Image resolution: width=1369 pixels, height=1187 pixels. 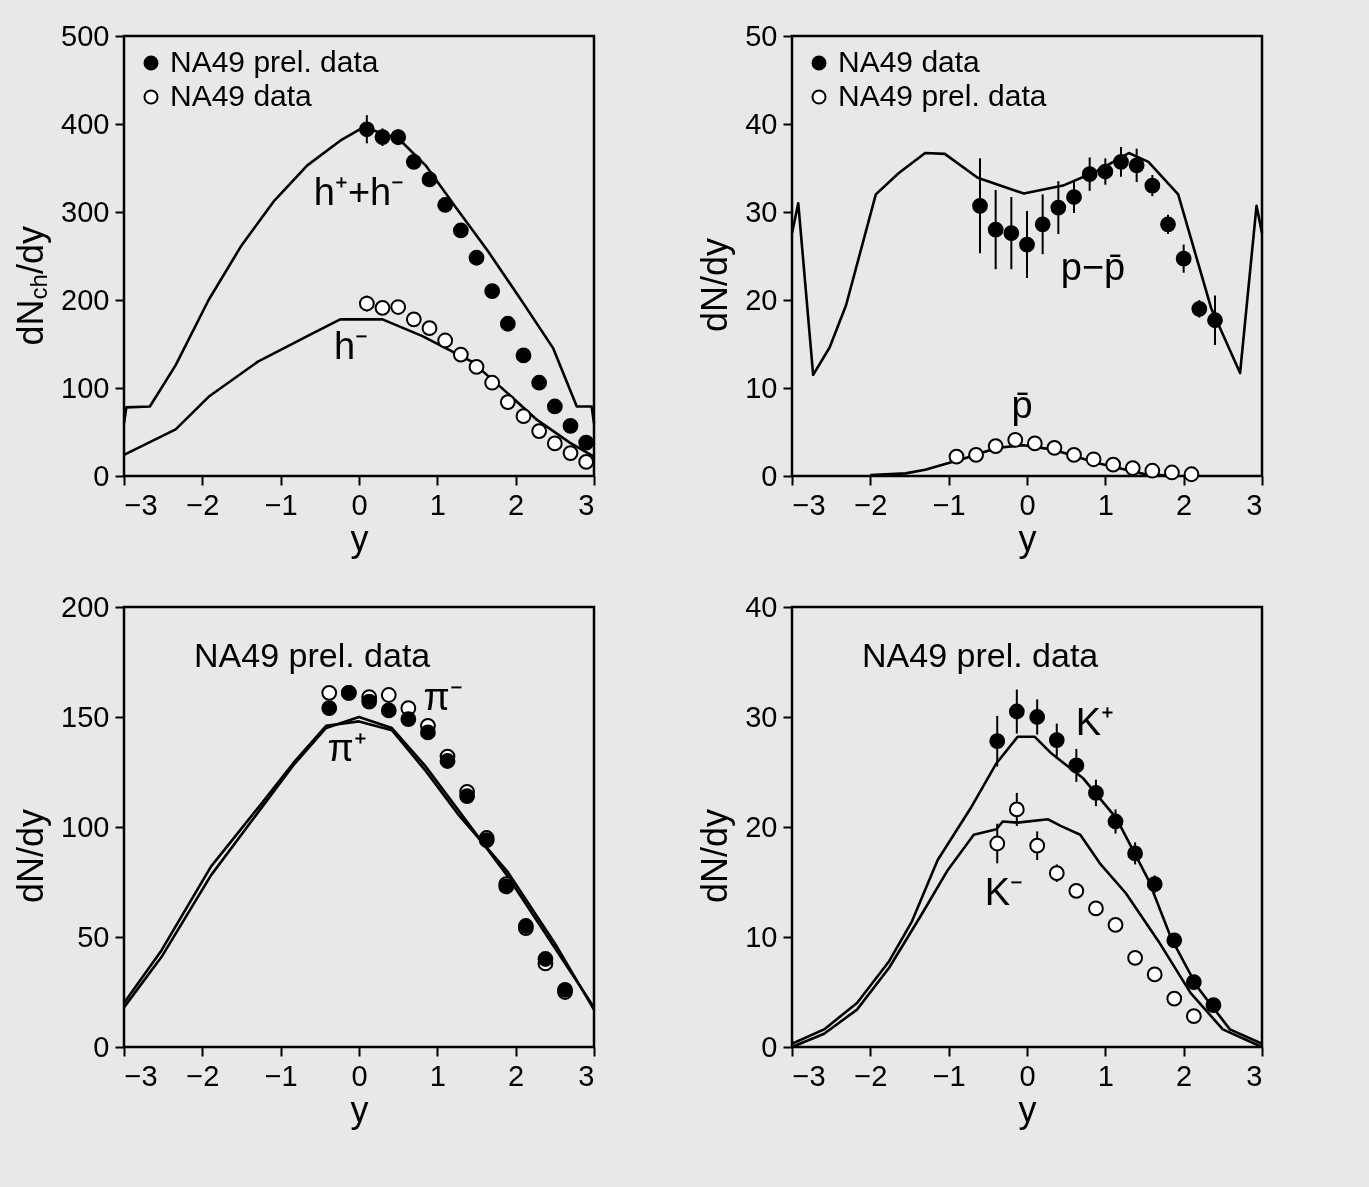 I want to click on annotation: K⁺, so click(x=1095, y=722).